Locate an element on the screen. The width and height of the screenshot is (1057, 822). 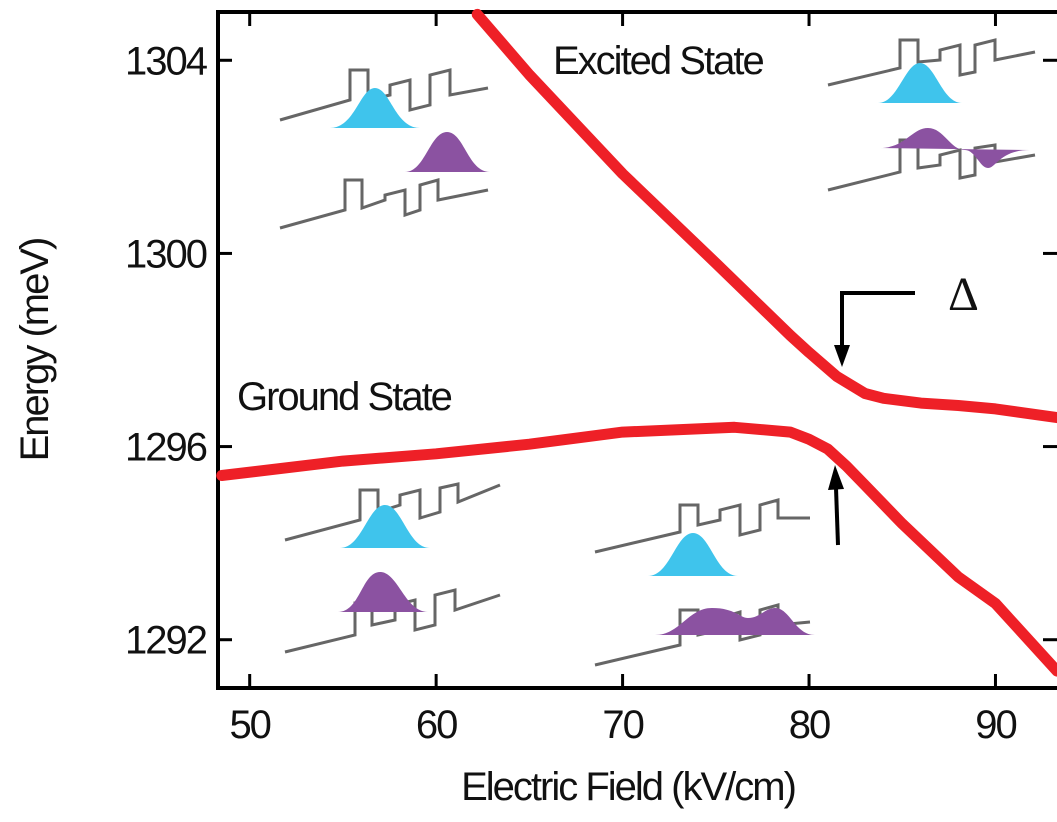
y-tick-label: 1296 is located at coordinates (166, 448).